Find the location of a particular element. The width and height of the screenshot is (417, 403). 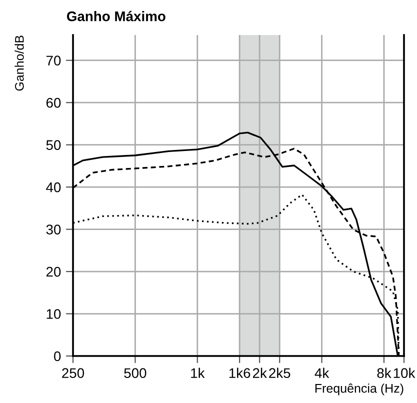

x-axis-title: Frequência (Hz) is located at coordinates (359, 390).